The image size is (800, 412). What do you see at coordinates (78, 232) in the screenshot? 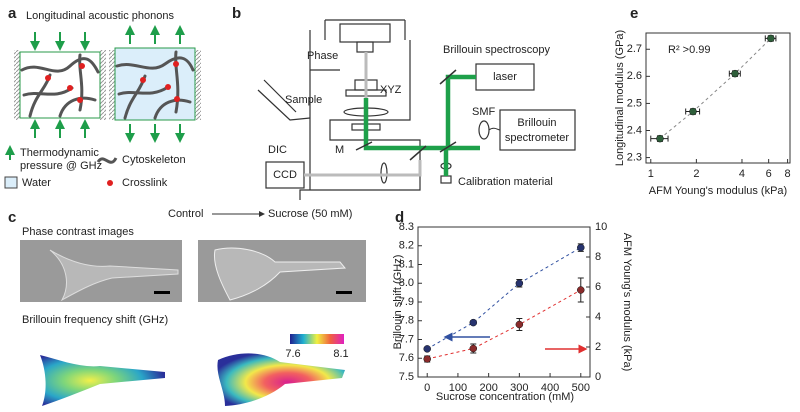
I see `label: Phase contrast images` at bounding box center [78, 232].